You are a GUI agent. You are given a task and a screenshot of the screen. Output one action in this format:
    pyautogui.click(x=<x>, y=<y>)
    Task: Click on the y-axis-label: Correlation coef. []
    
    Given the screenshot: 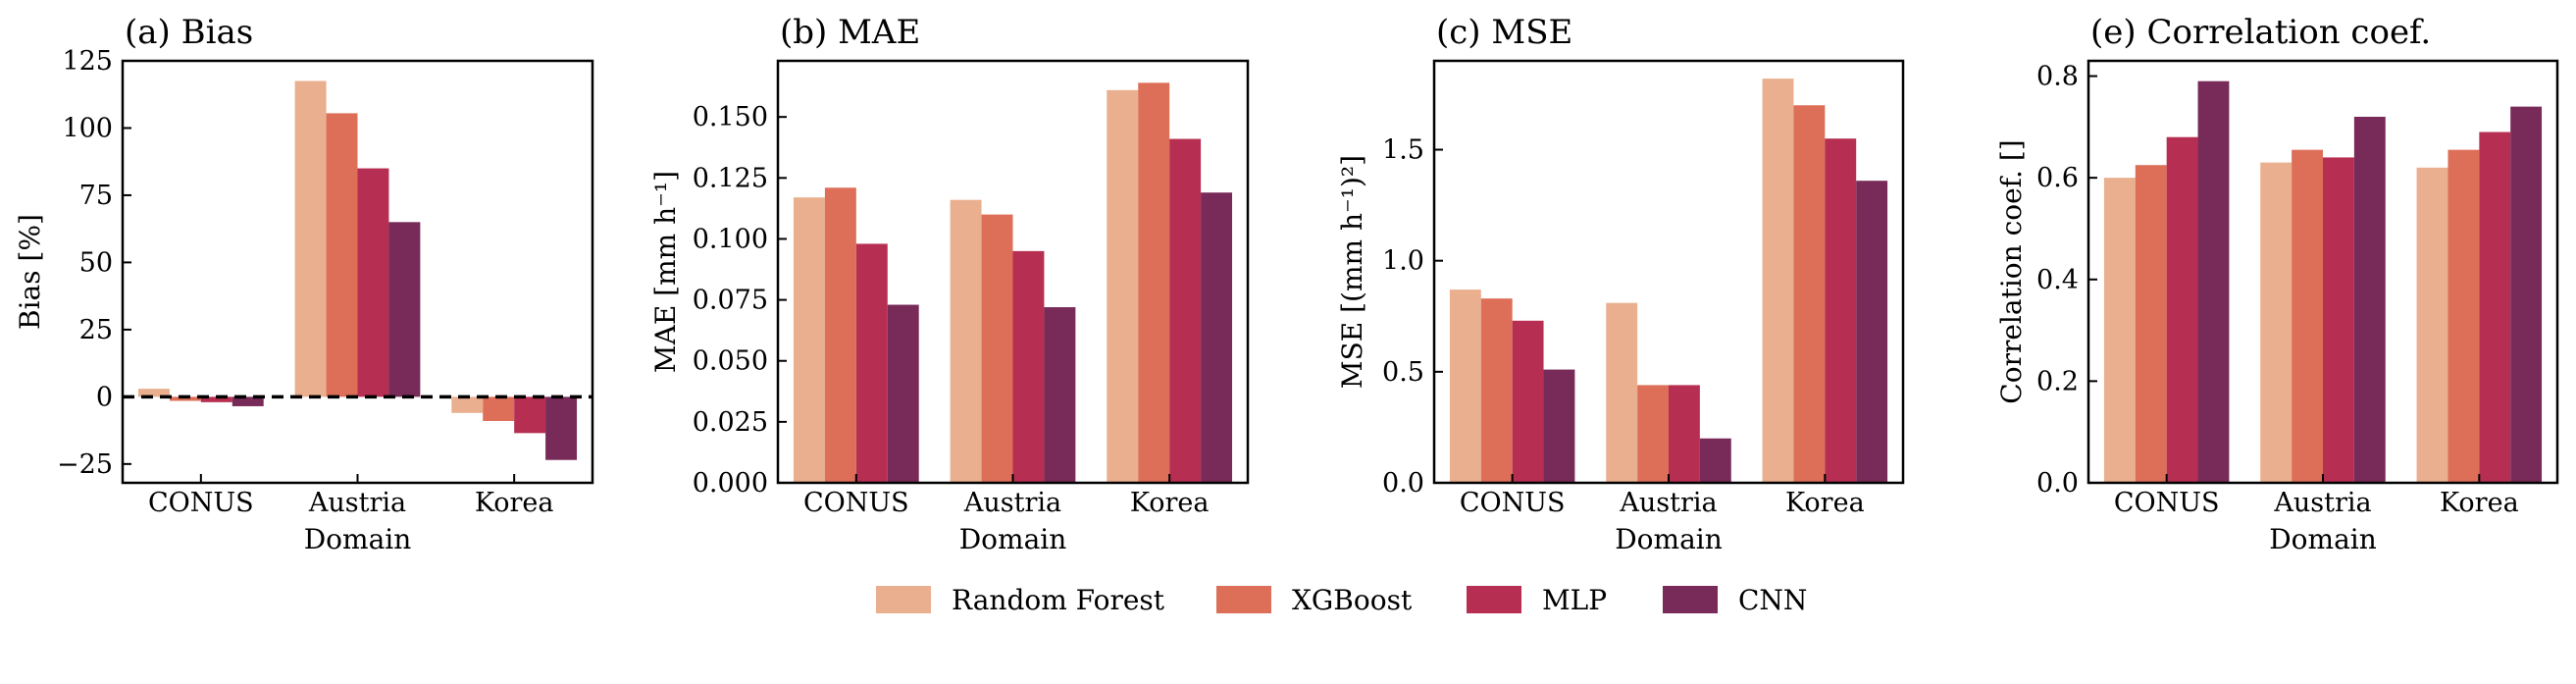 What is the action you would take?
    pyautogui.click(x=2011, y=271)
    